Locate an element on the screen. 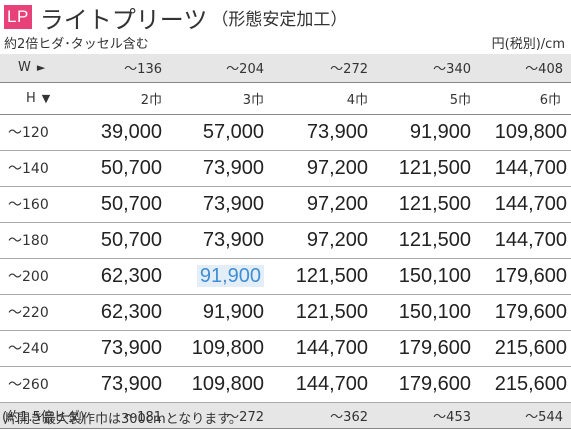  right-arrow-icon: ► is located at coordinates (41, 68).